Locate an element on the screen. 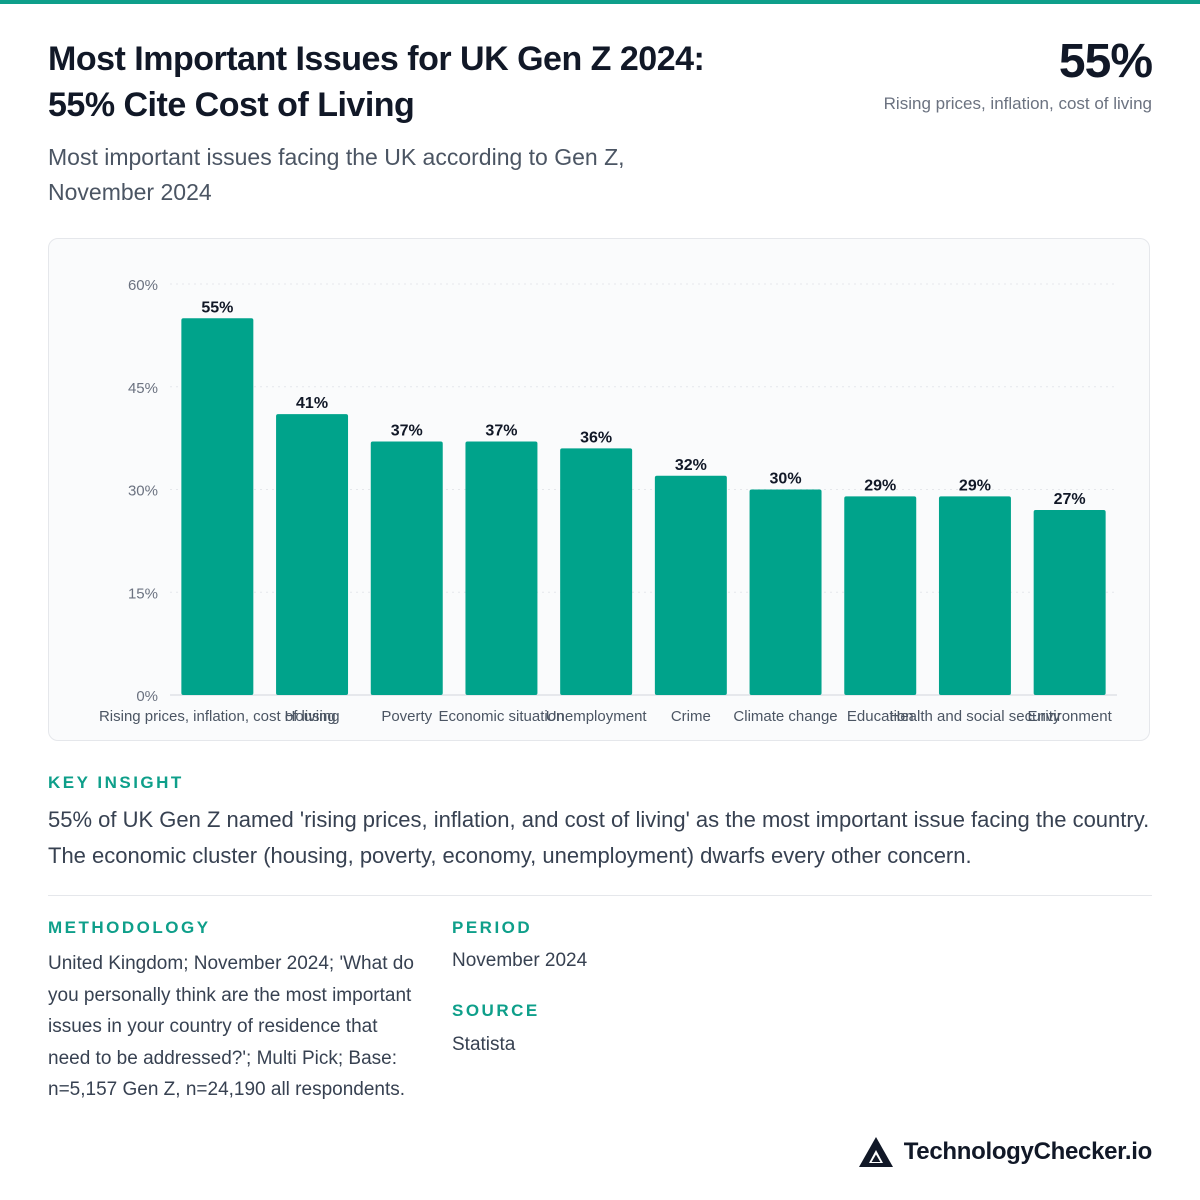 This screenshot has height=1200, width=1200. bar-value-label: 55% is located at coordinates (217, 307).